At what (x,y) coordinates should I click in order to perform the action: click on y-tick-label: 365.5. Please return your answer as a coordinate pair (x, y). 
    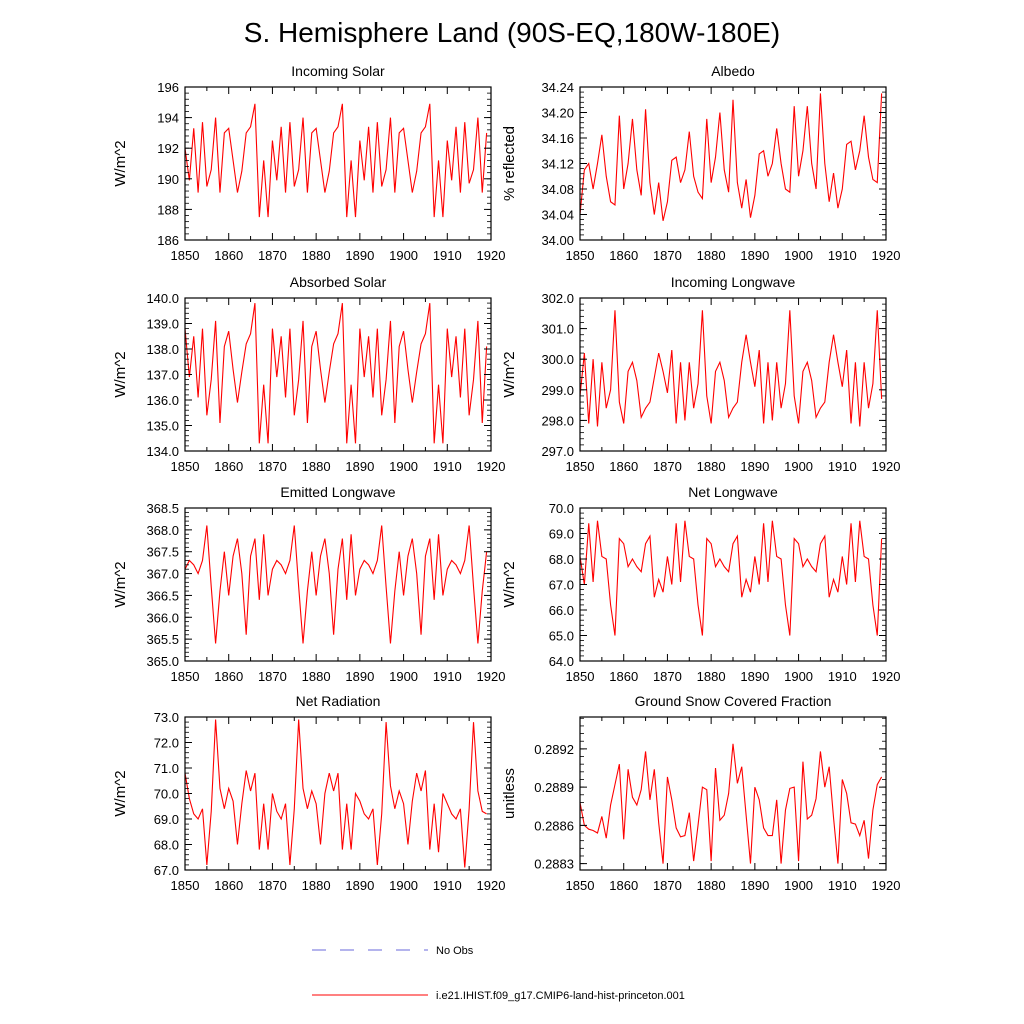
    Looking at the image, I should click on (162, 639).